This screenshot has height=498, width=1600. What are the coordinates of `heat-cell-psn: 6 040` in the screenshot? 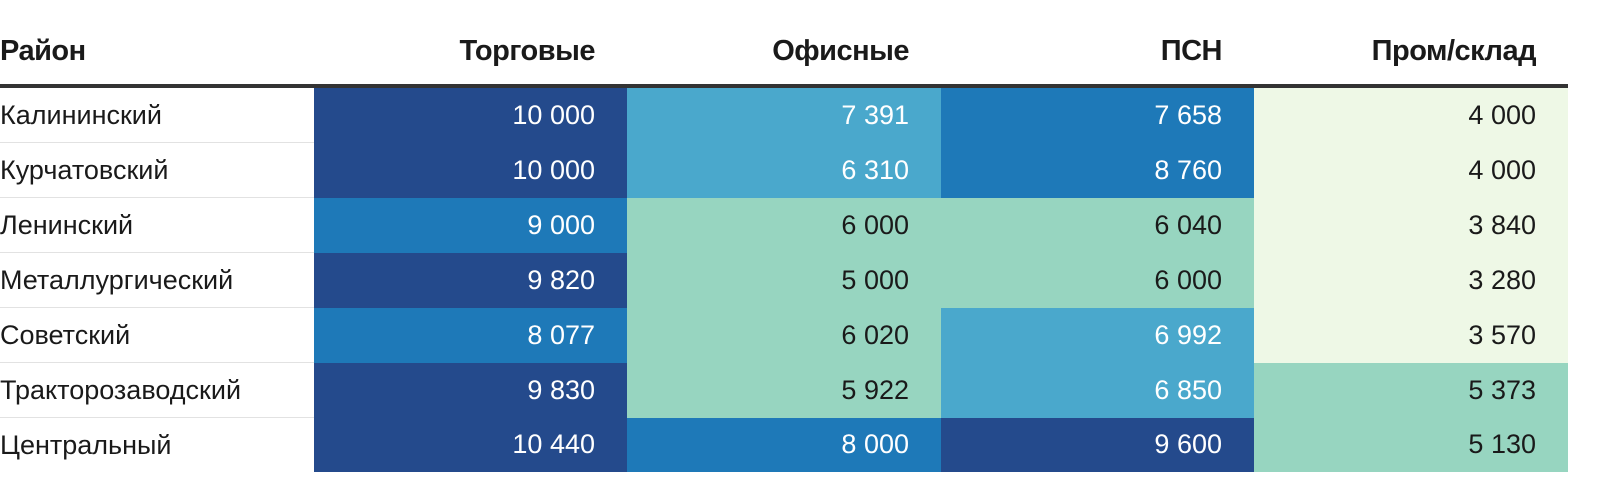 It's located at (1097, 225).